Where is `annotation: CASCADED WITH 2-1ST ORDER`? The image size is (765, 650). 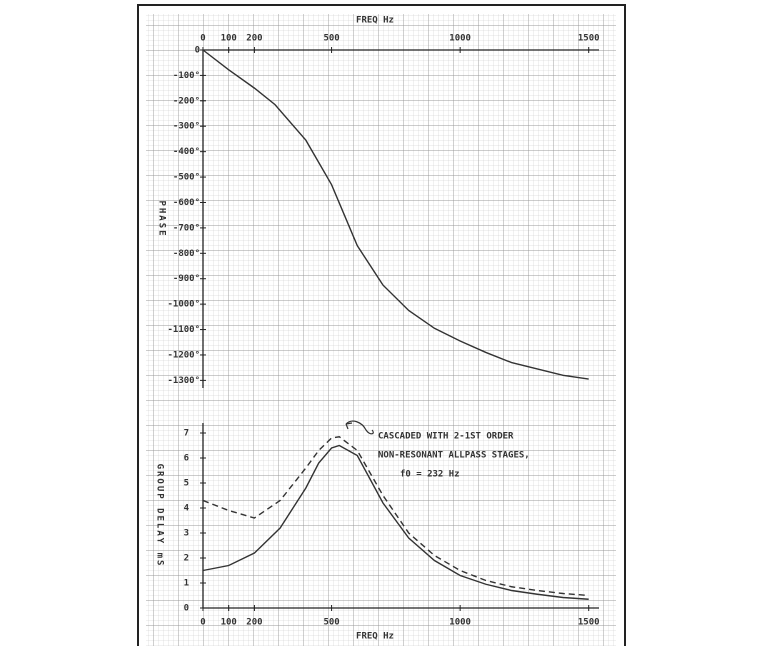
annotation: CASCADED WITH 2-1ST ORDER is located at coordinates (446, 437).